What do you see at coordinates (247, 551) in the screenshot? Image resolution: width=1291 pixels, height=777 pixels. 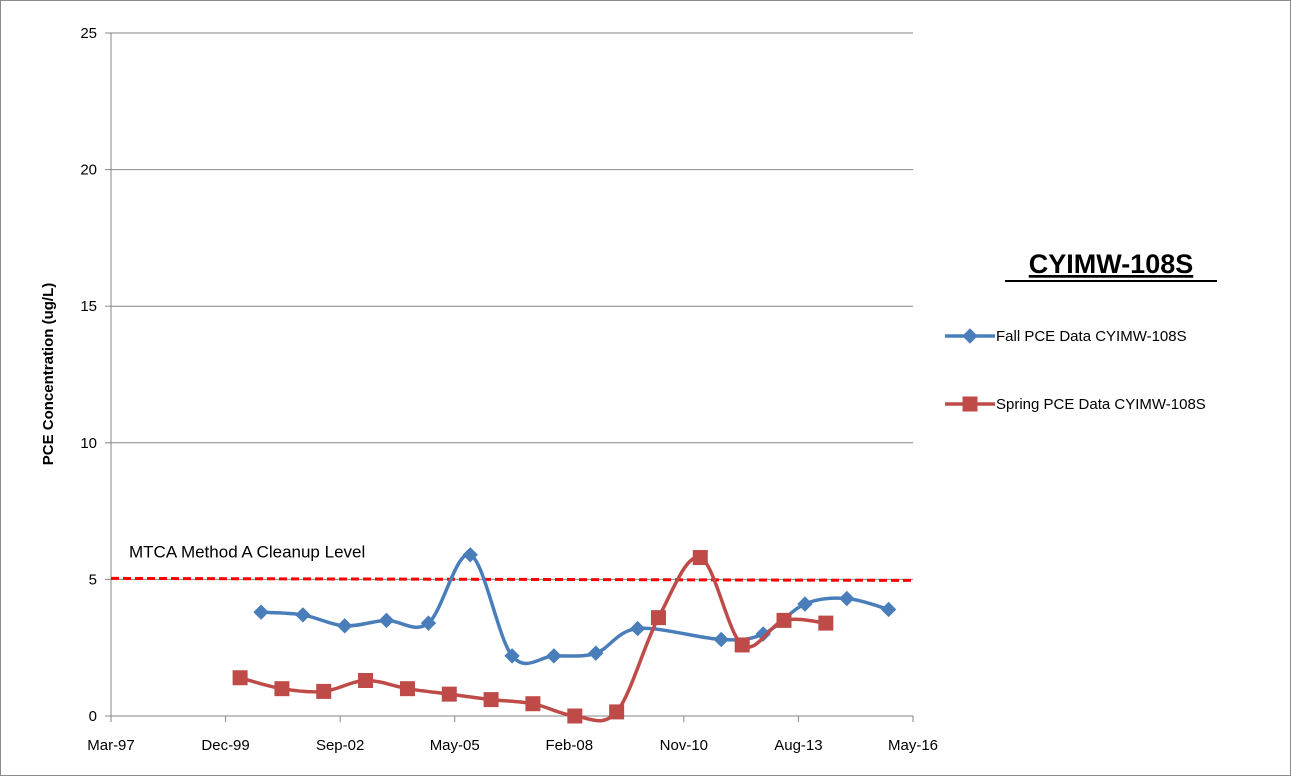 I see `cleanup-level-label: MTCA Method A Cleanup Level` at bounding box center [247, 551].